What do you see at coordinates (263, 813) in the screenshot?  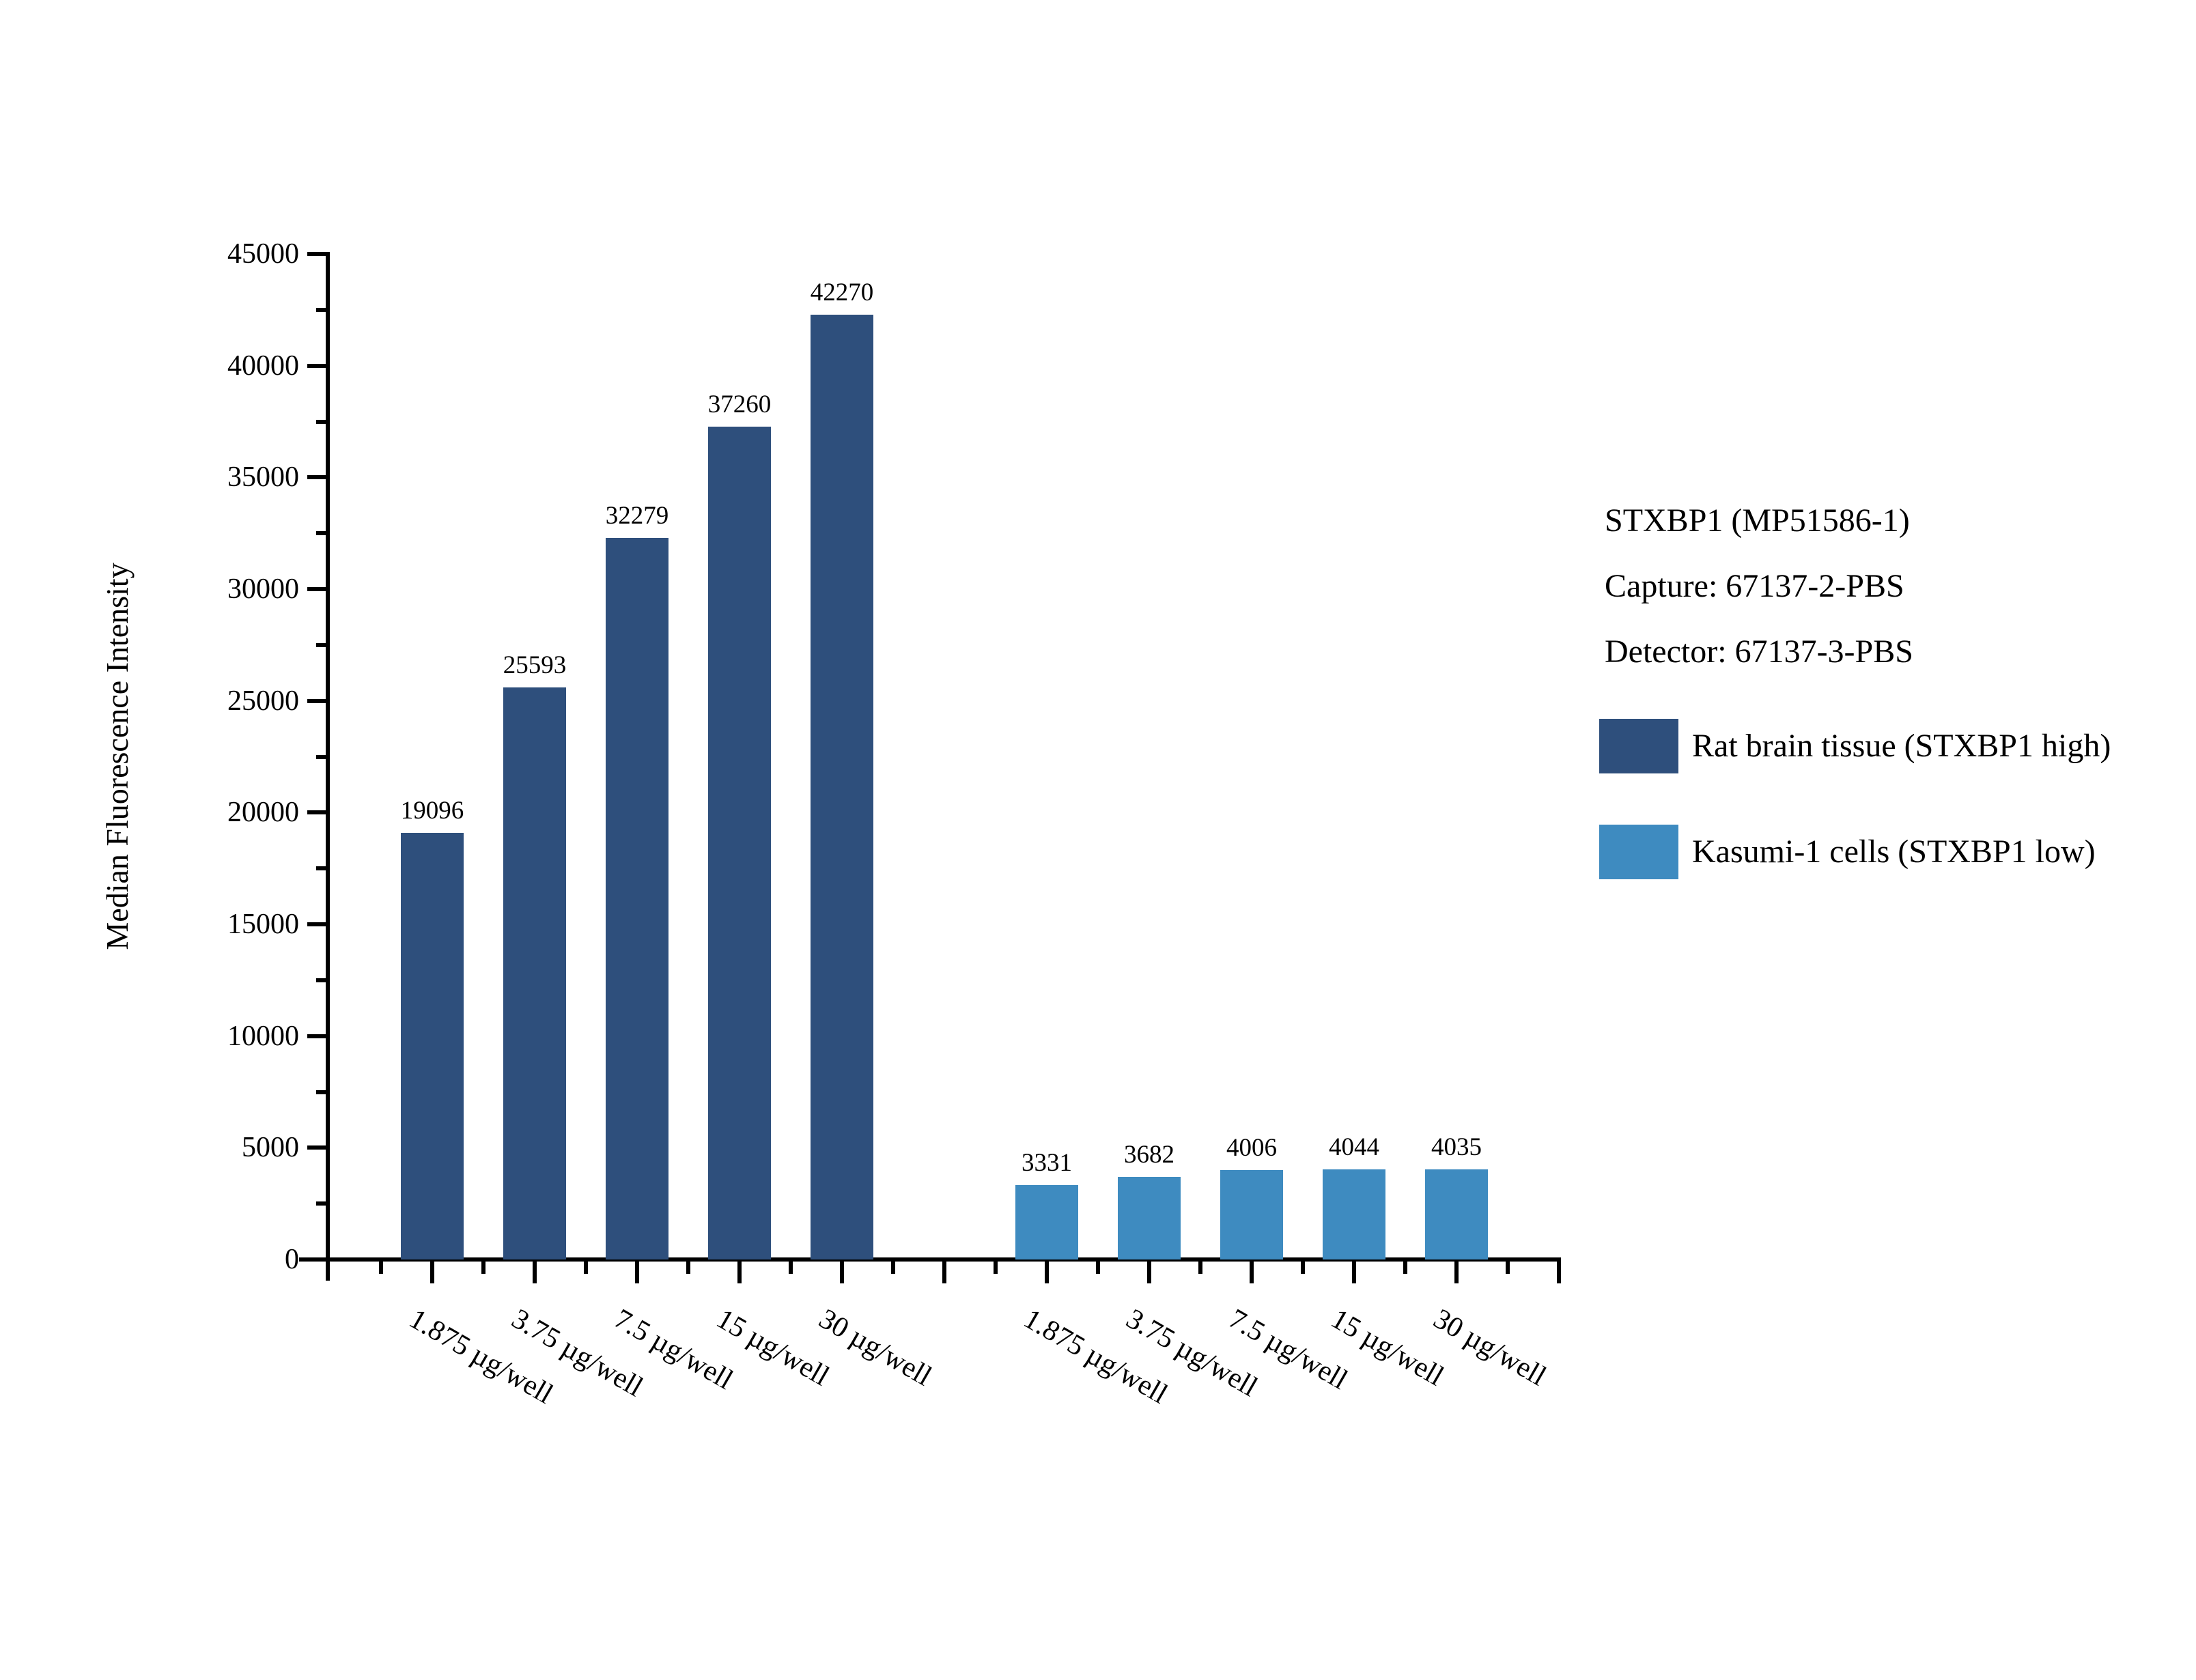 I see `y-tick-label: 20000` at bounding box center [263, 813].